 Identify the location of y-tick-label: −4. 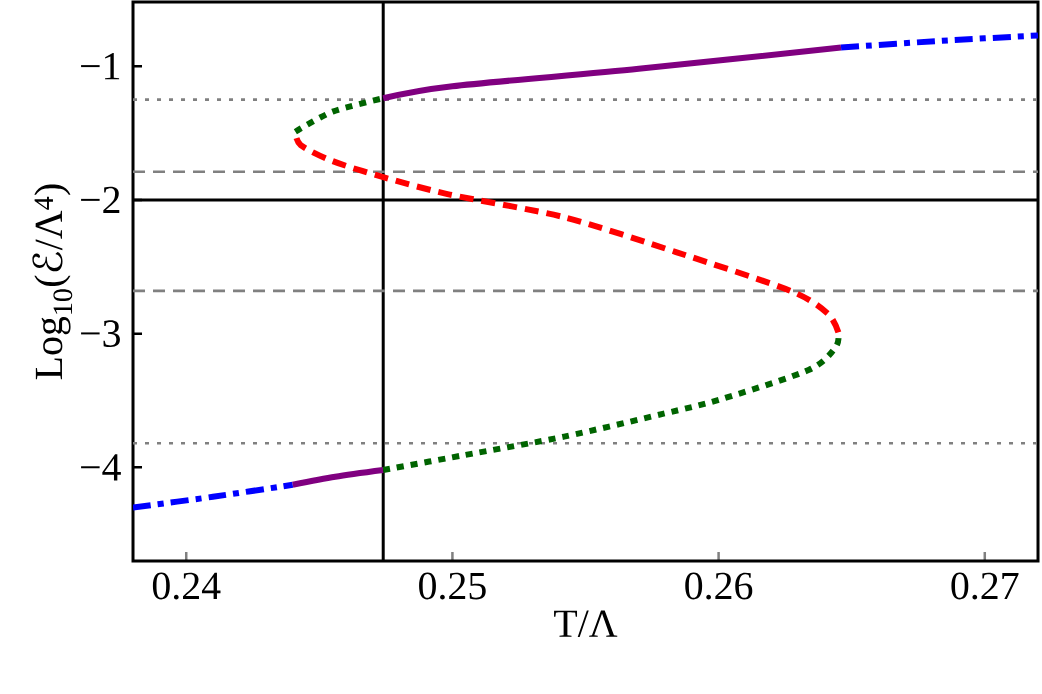
(101, 467).